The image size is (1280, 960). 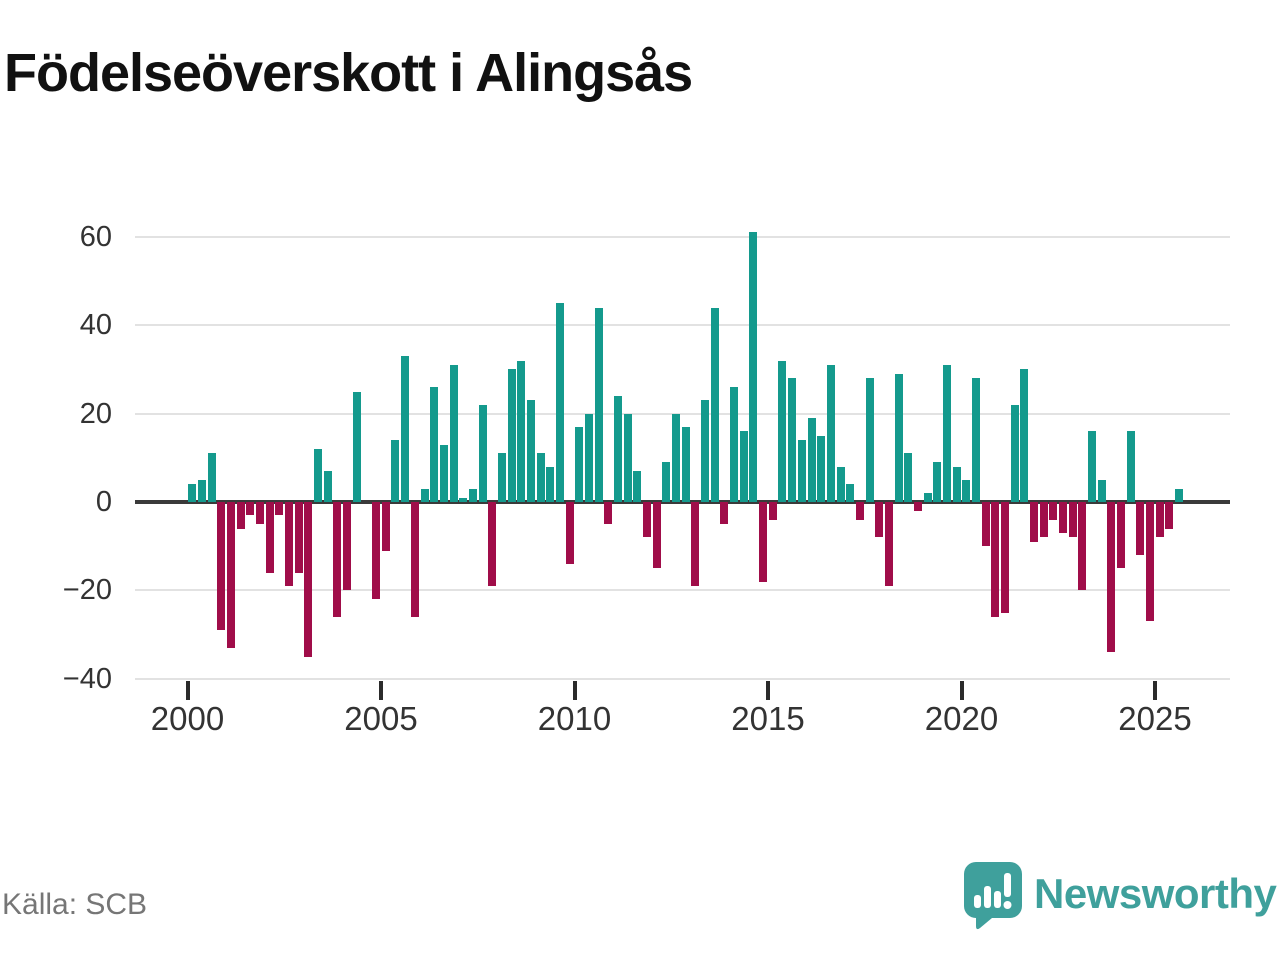 I want to click on bar-2009-q4, so click(x=569, y=533).